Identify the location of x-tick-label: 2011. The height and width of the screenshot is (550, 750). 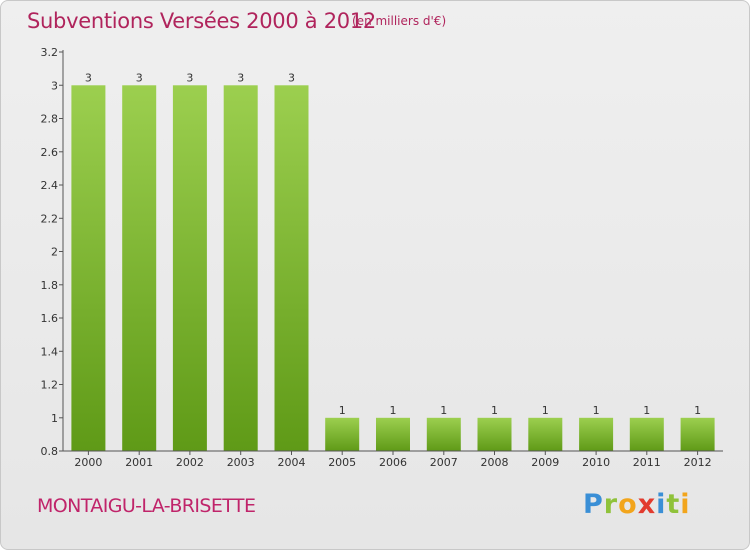
(647, 462).